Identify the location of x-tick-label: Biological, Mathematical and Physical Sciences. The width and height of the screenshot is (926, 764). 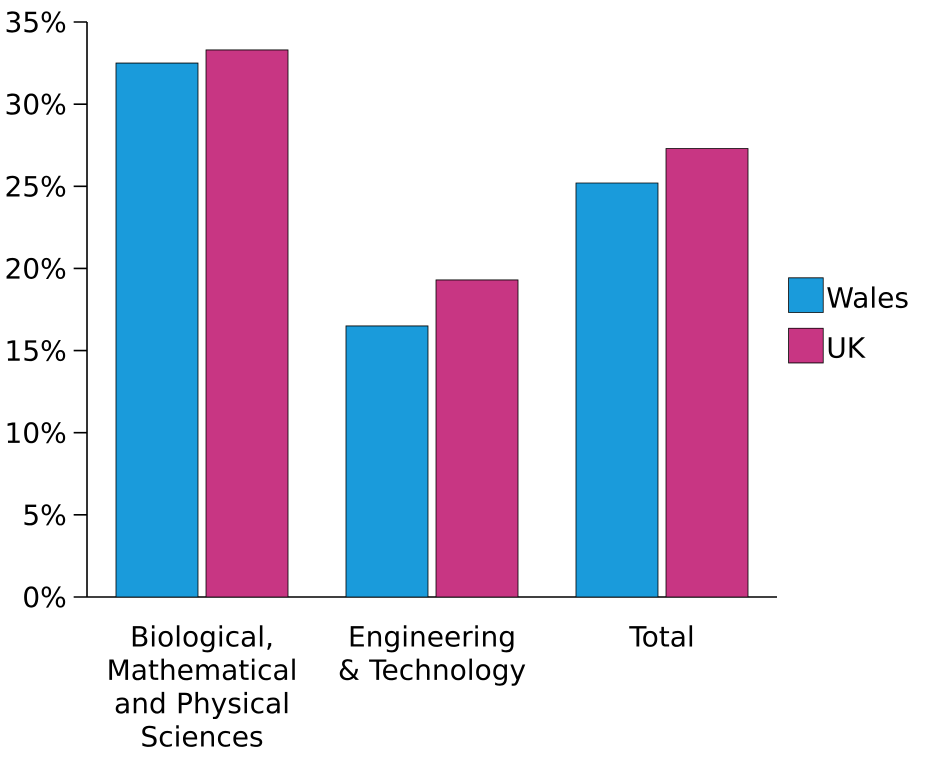
(202, 686).